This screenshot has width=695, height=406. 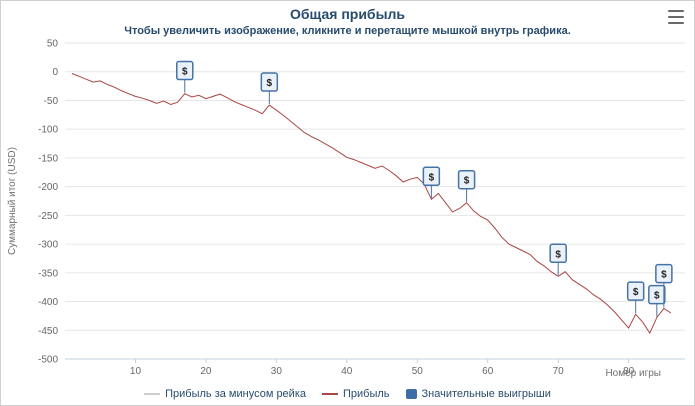 What do you see at coordinates (418, 371) in the screenshot?
I see `x-tick-label: 50` at bounding box center [418, 371].